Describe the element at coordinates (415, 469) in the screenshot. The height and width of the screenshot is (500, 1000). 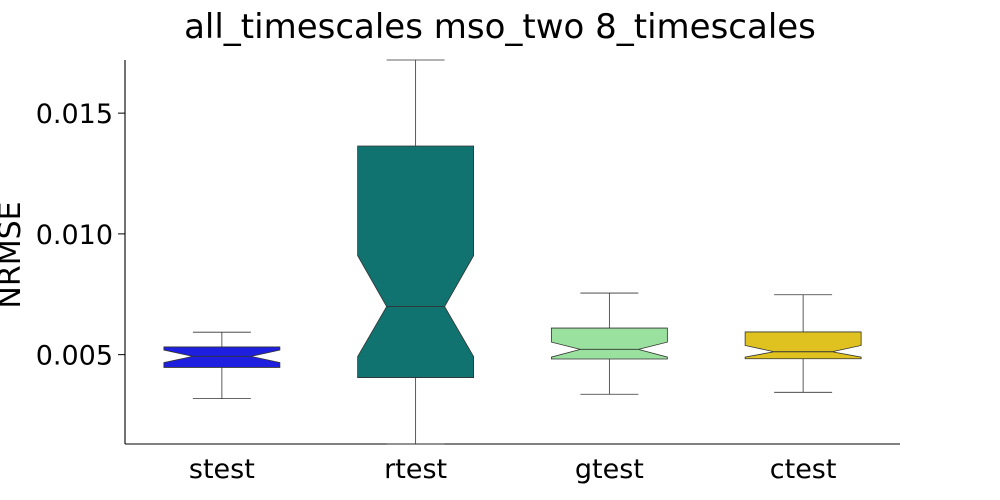
I see `x-tick-label: rtest` at that location.